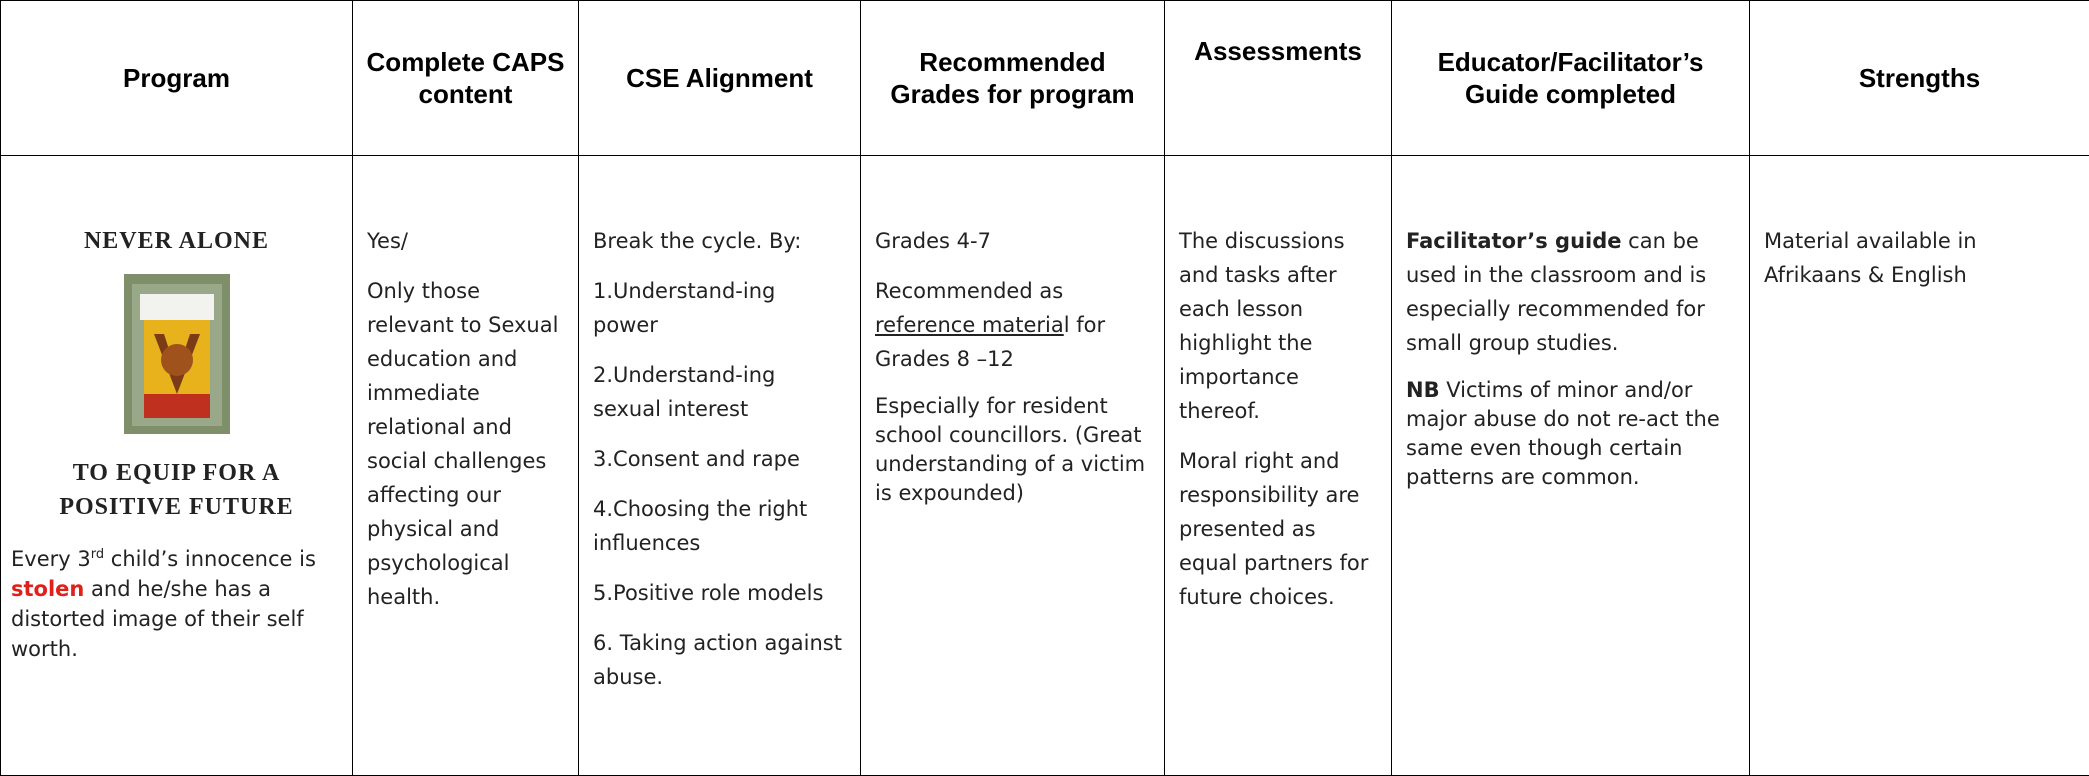  What do you see at coordinates (1012, 78) in the screenshot?
I see `header-cell: Recommended Grades for program` at bounding box center [1012, 78].